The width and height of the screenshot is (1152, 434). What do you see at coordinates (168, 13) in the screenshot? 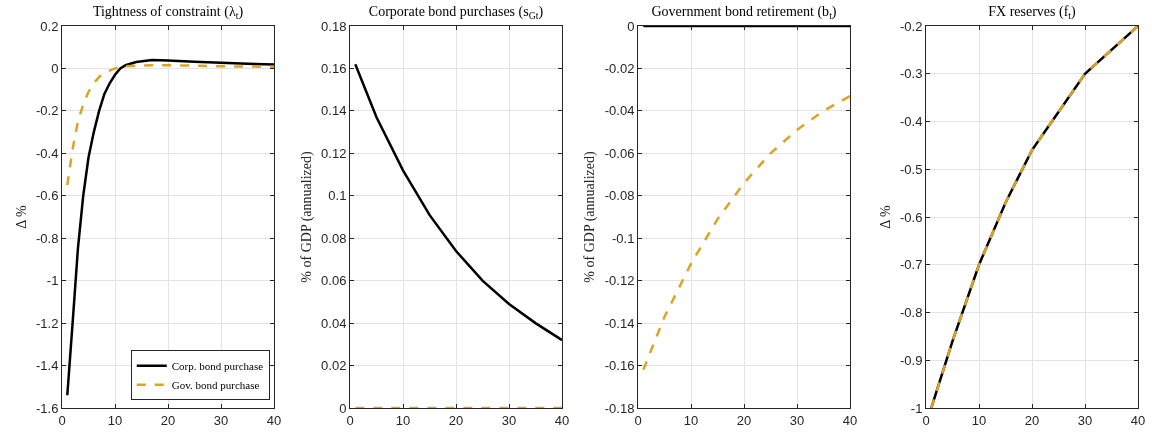
I see `chart-title: Tightness of constraint (λ$_{t}$)` at bounding box center [168, 13].